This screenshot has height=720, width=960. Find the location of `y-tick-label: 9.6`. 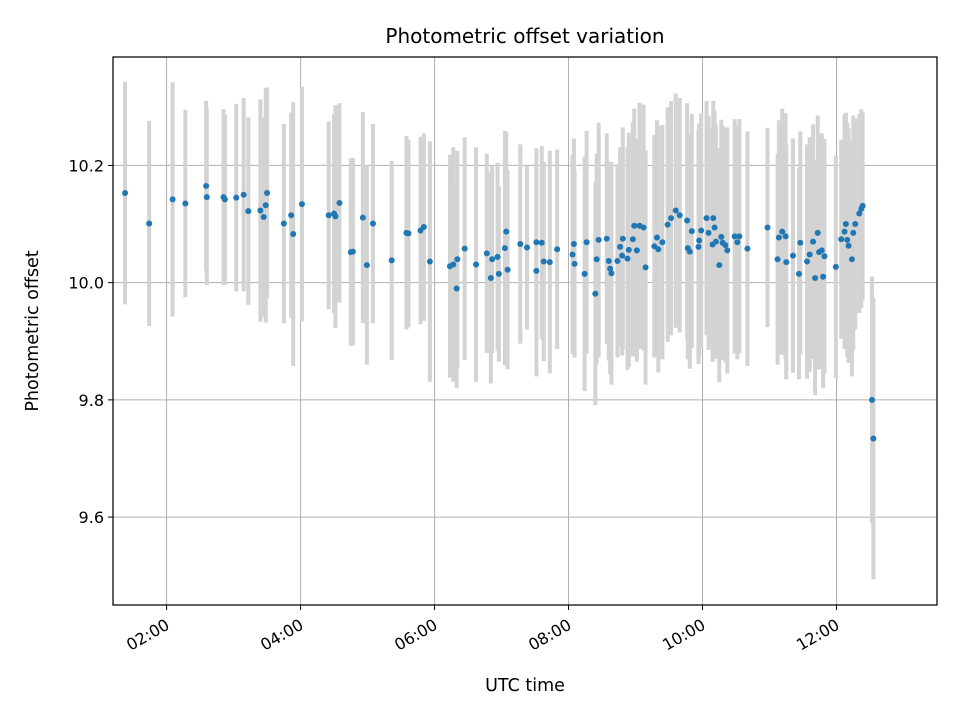

y-tick-label: 9.6 is located at coordinates (91, 517).